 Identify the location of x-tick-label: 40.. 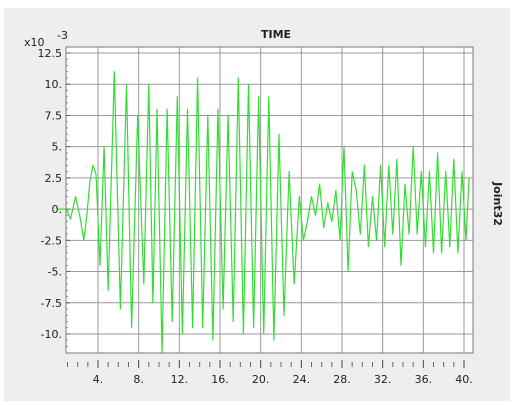
(464, 379).